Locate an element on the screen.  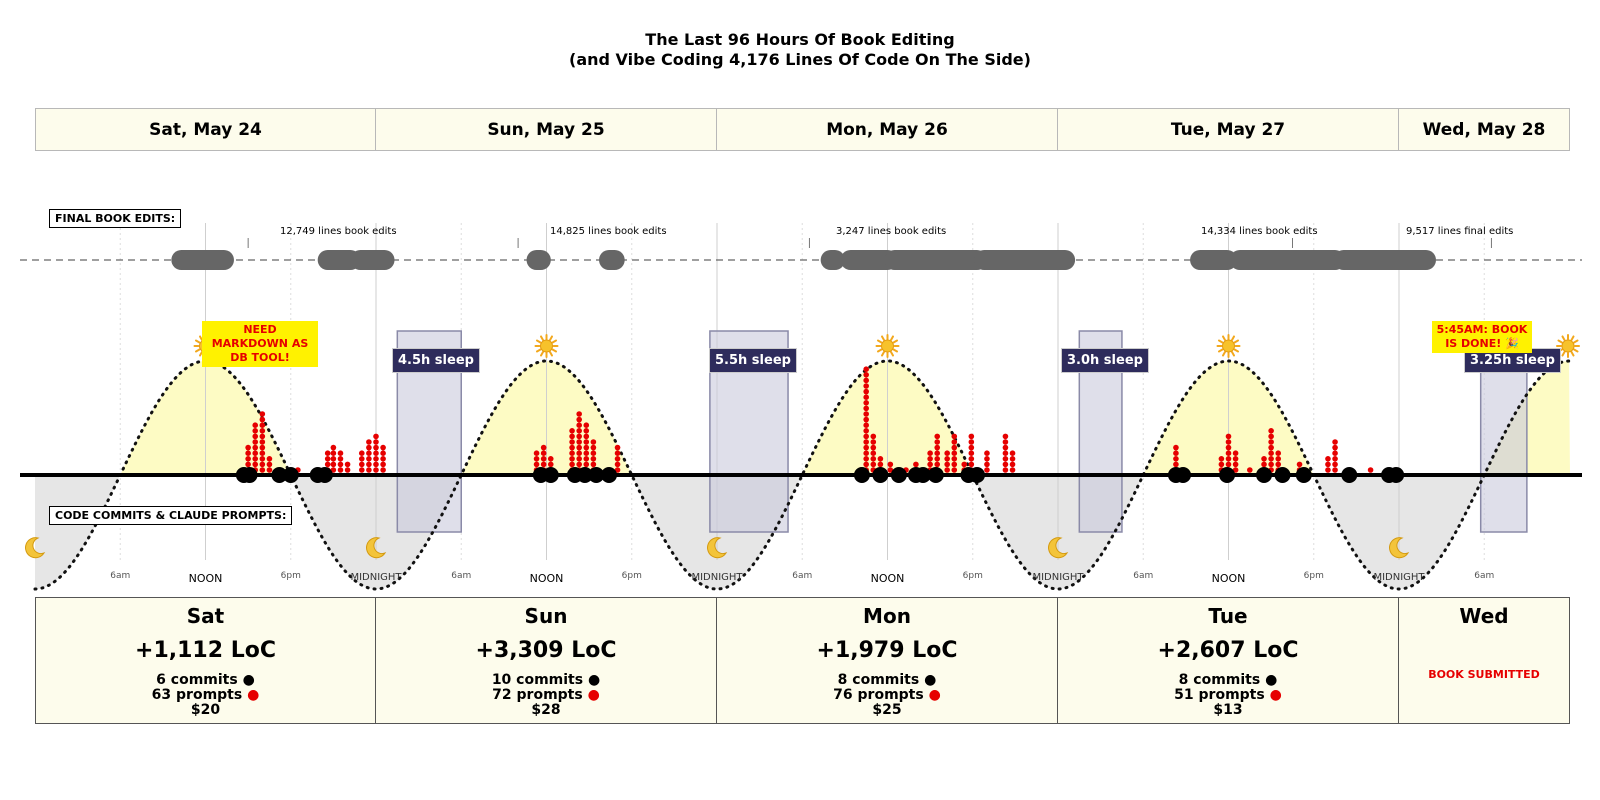
summary-commits: 10 commits is located at coordinates (537, 680).